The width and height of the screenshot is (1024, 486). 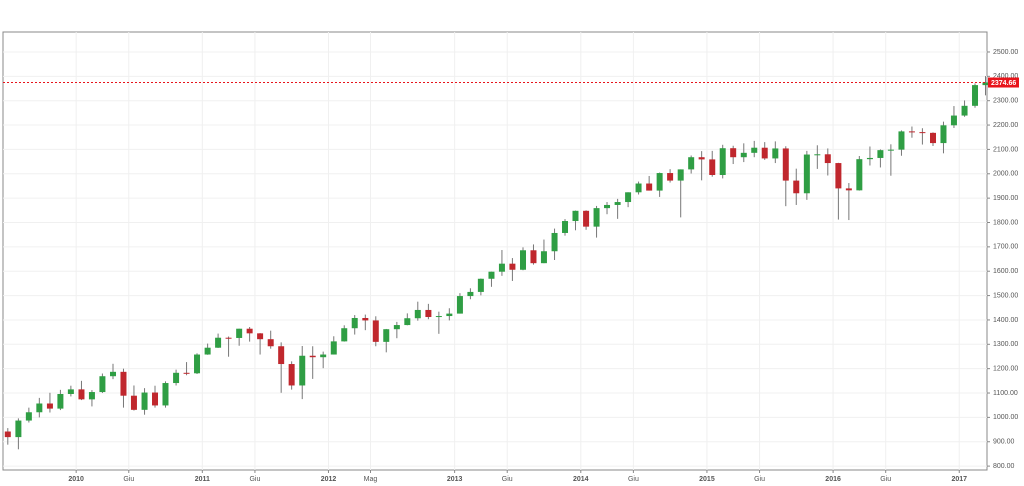 What do you see at coordinates (1005, 417) in the screenshot?
I see `y-tick-label: 1000.00` at bounding box center [1005, 417].